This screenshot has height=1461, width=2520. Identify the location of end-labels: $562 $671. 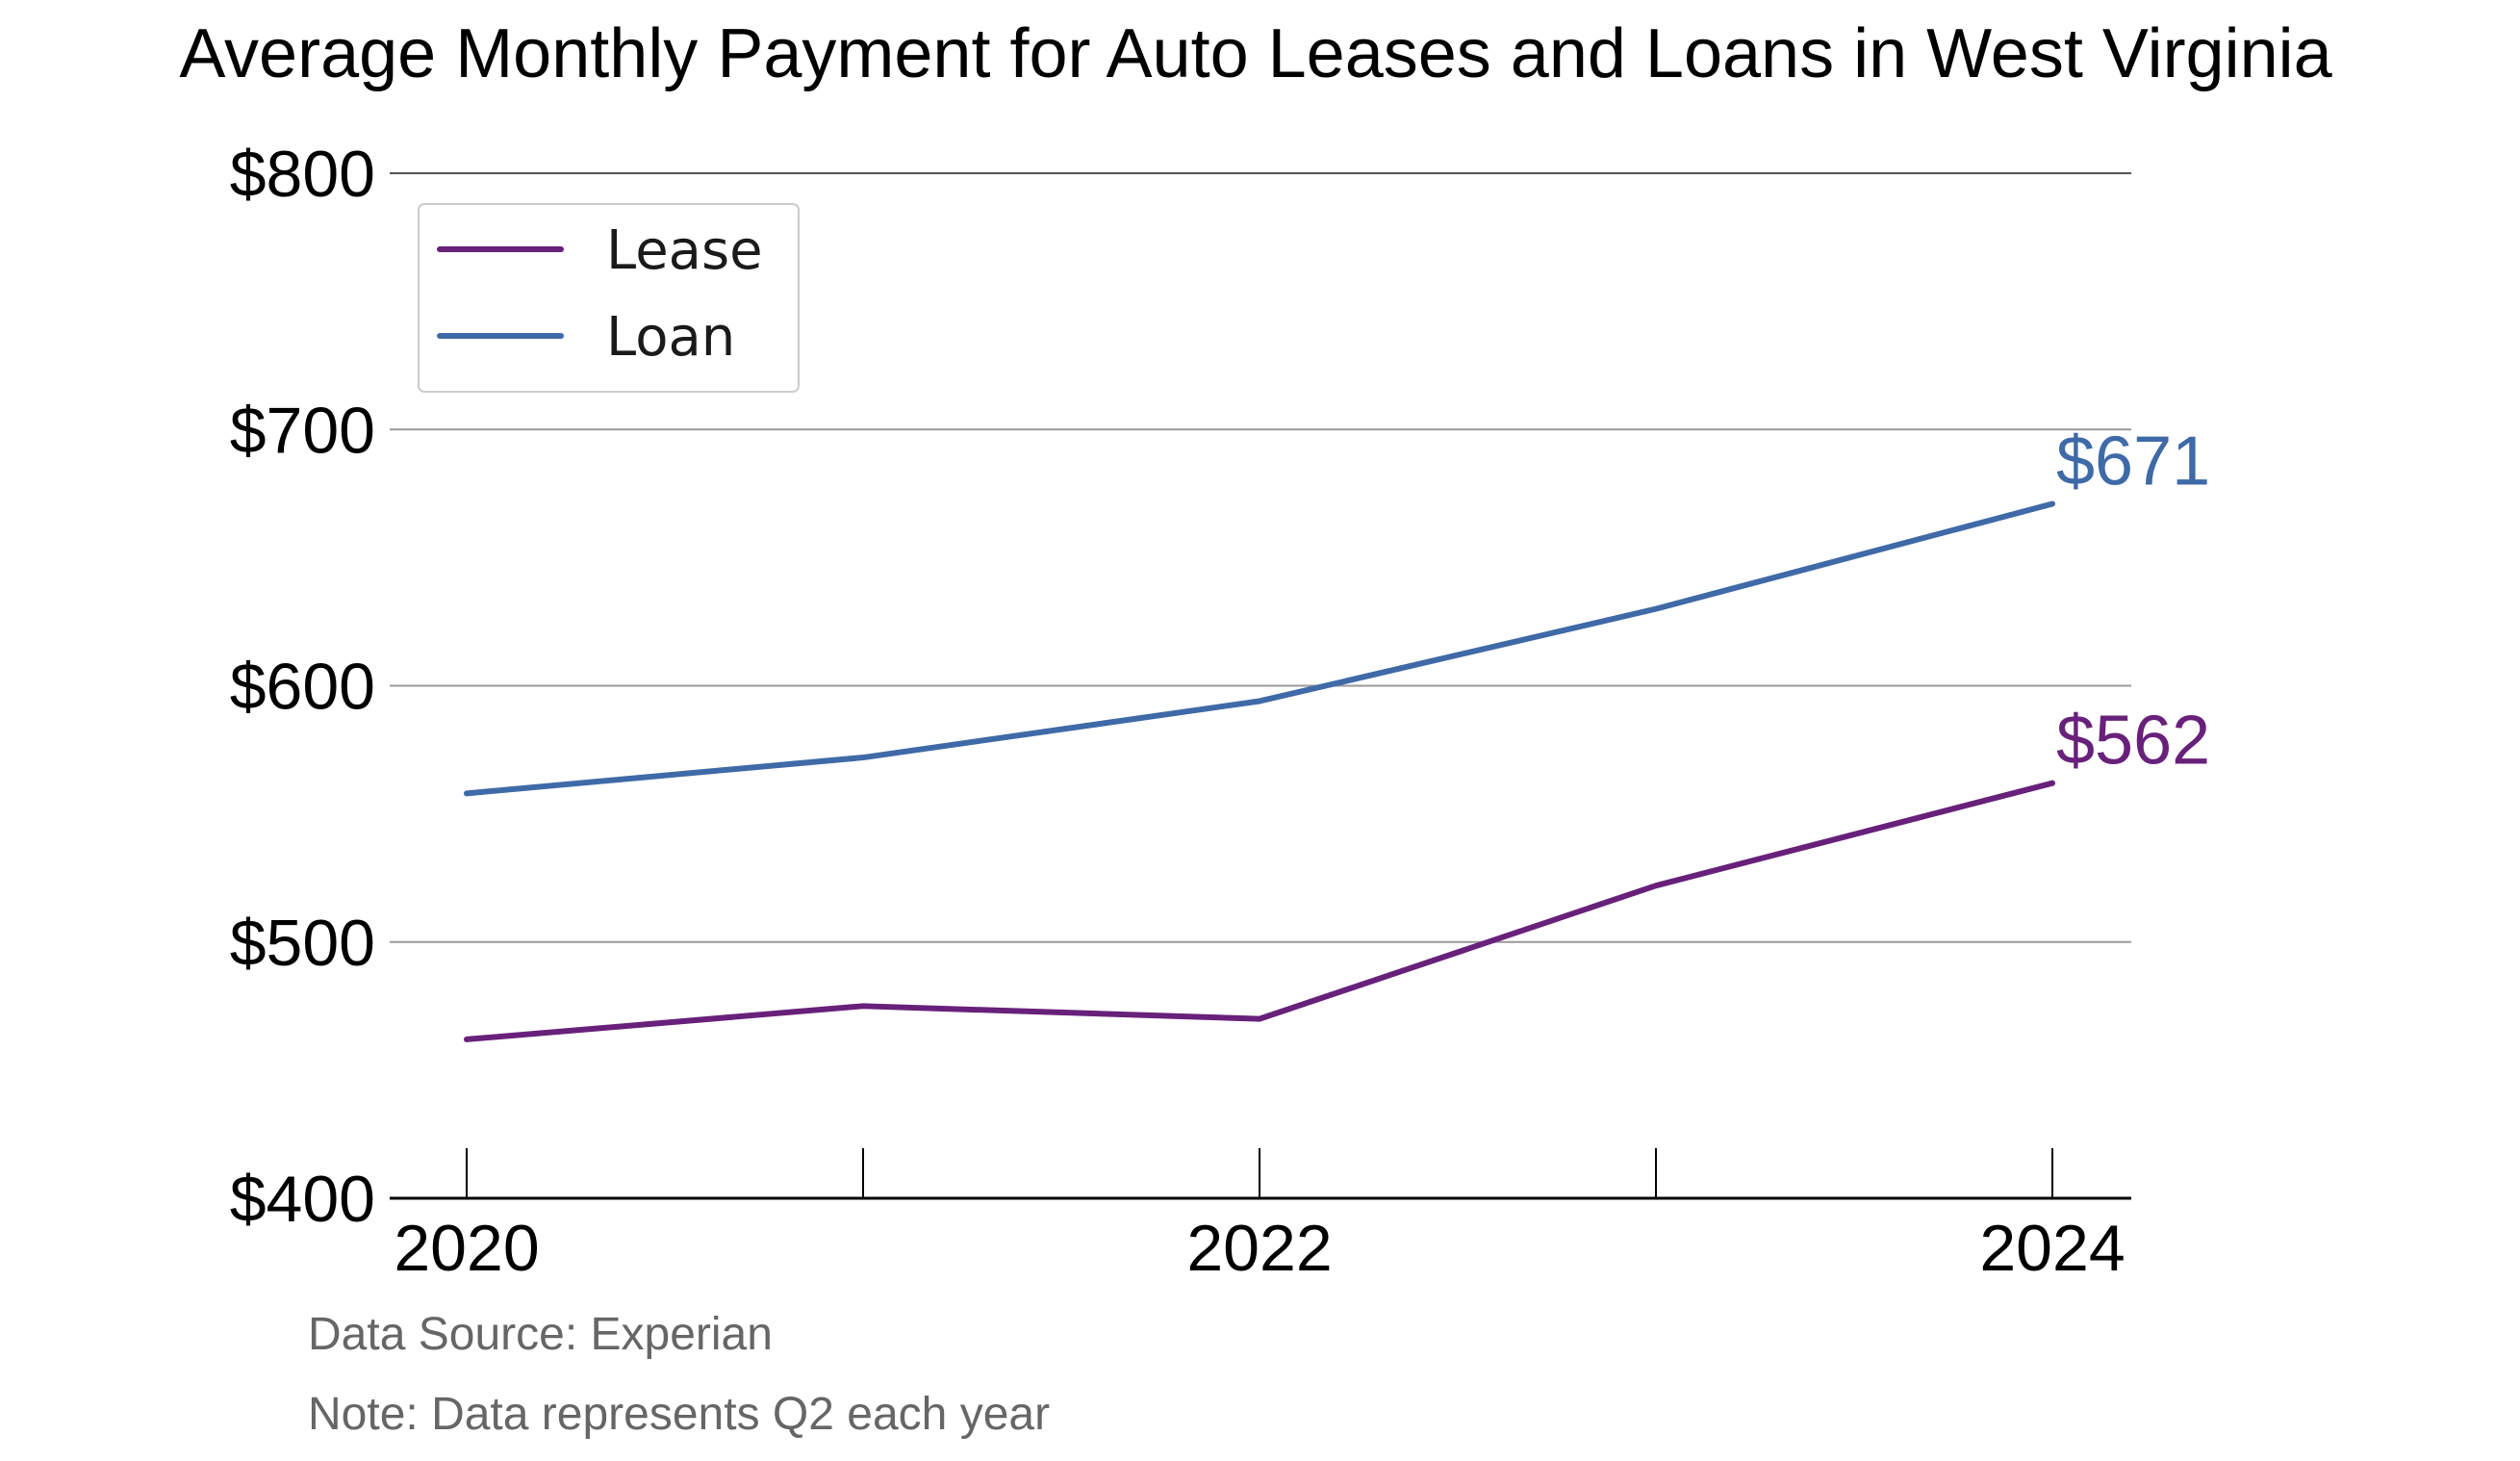
(2133, 601).